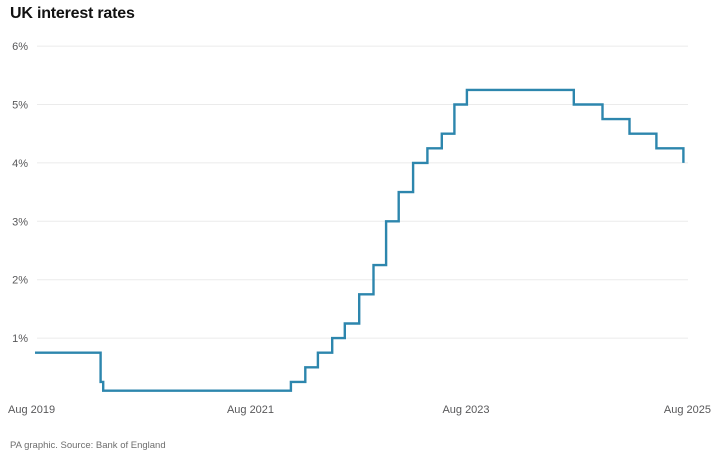  I want to click on y-tick-label: 2%, so click(20, 281).